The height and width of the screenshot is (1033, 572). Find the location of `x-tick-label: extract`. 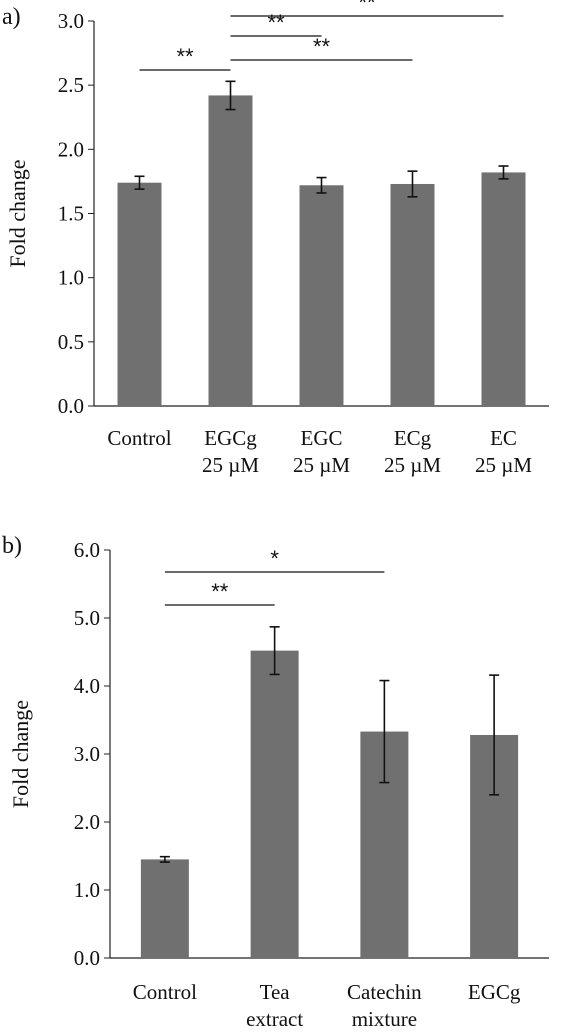

x-tick-label: extract is located at coordinates (274, 1019).